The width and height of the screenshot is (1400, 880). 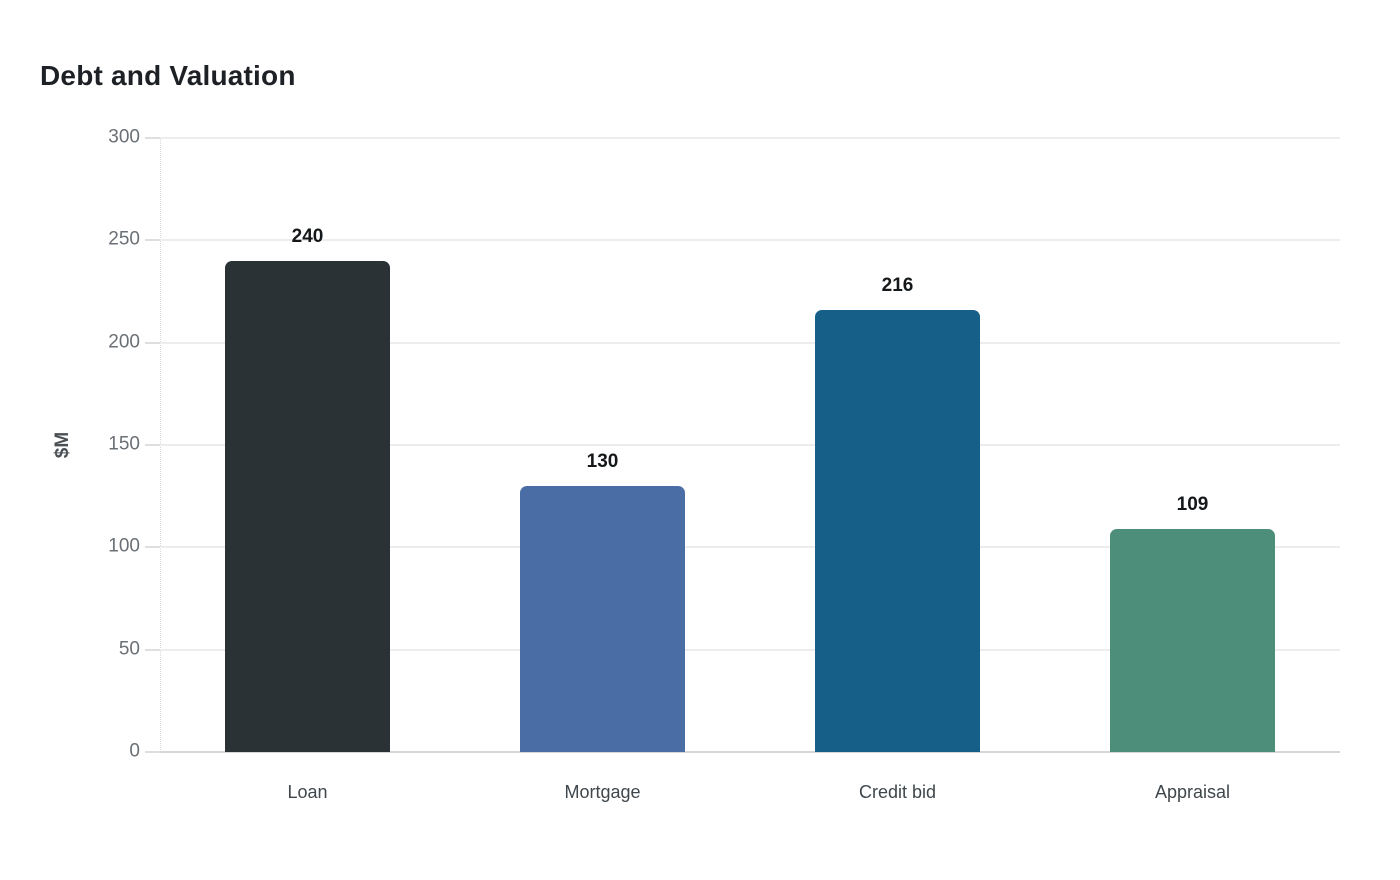 I want to click on y-tick-label: 0, so click(x=134, y=751).